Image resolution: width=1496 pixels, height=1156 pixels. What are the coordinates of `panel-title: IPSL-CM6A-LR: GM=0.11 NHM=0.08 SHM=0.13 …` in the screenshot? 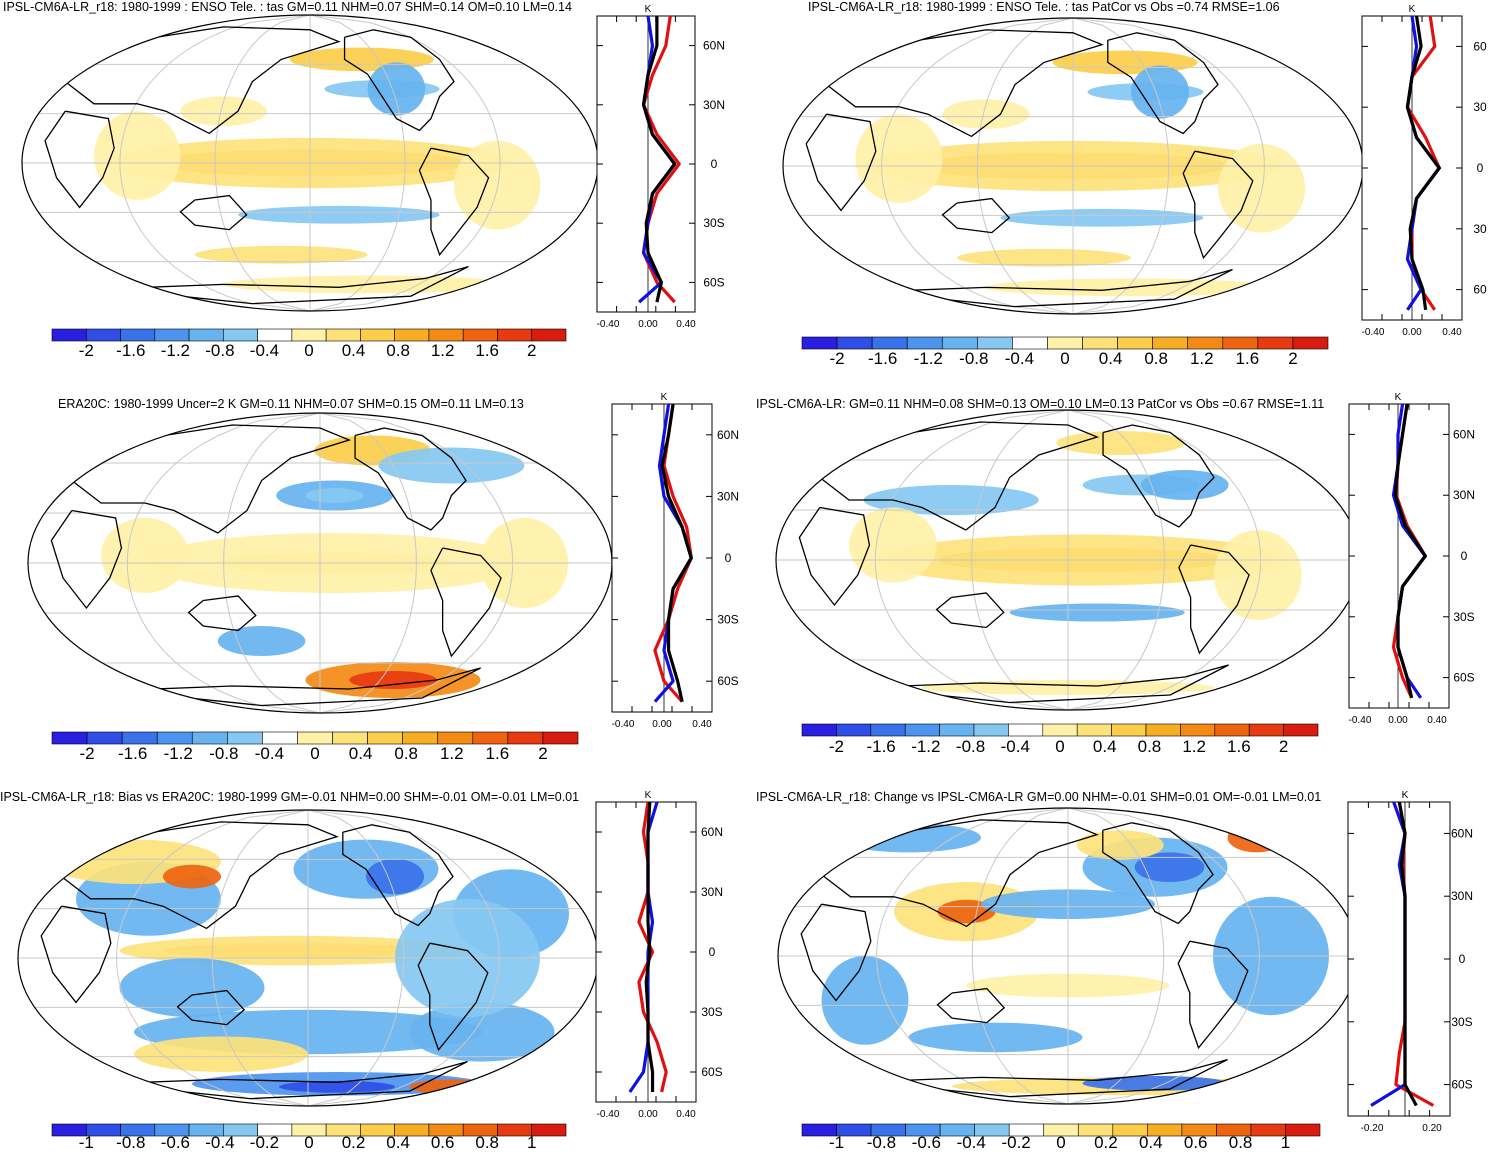 It's located at (1040, 404).